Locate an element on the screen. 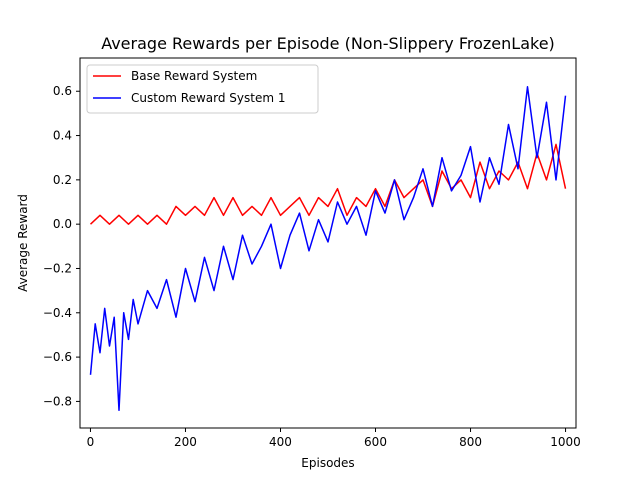  x-tick-label: 800 is located at coordinates (470, 442).